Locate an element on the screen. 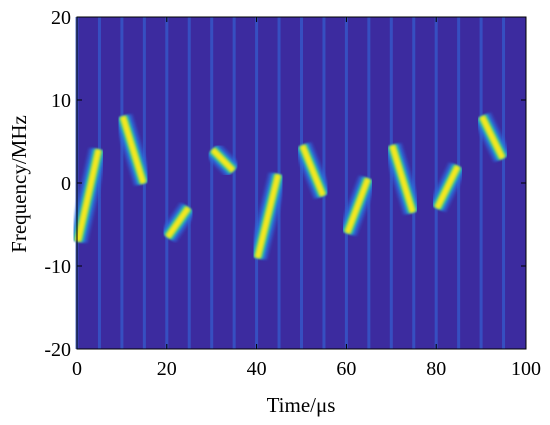 The width and height of the screenshot is (550, 425). x-tick-label: 80 is located at coordinates (436, 369).